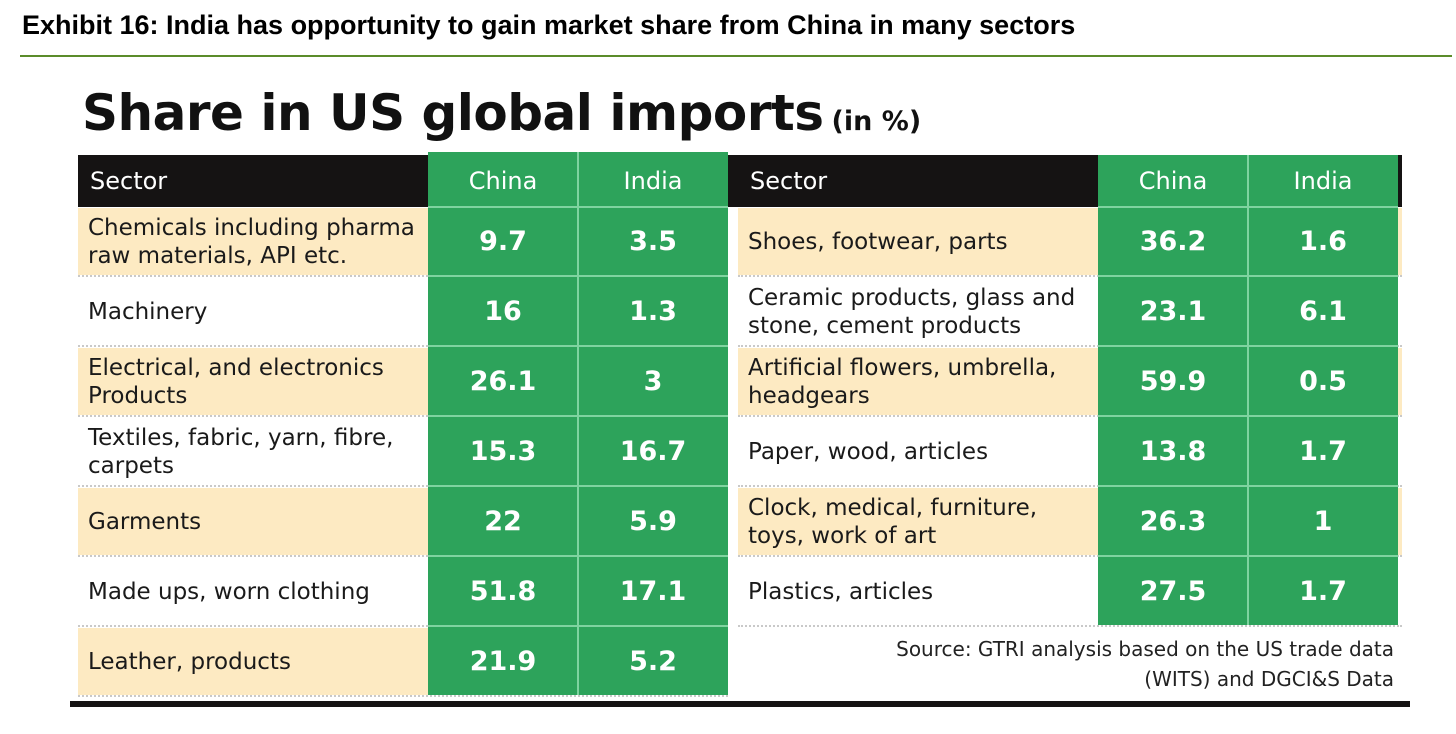 The height and width of the screenshot is (734, 1456). I want to click on chart-title-text: Share in US global imports, so click(453, 113).